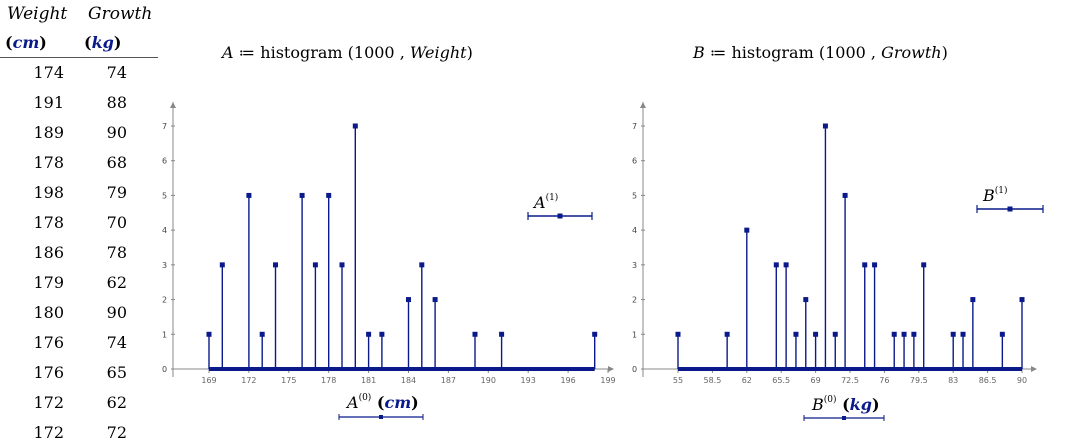  Describe the element at coordinates (469, 52) in the screenshot. I see `formula-a-close: )` at that location.